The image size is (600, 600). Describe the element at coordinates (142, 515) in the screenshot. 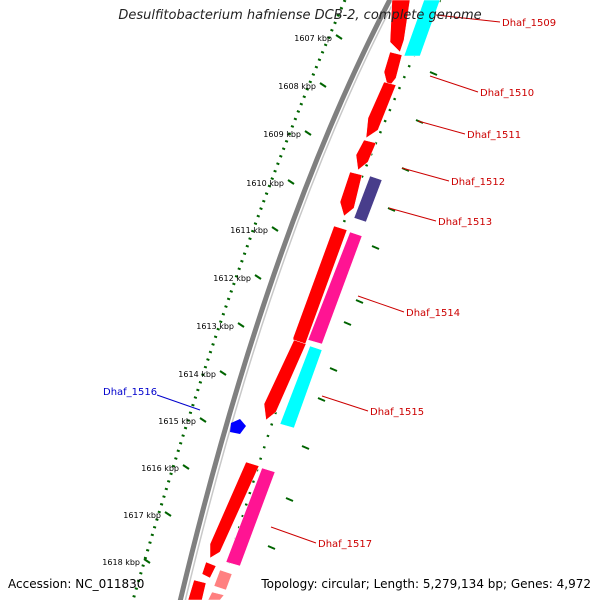

I see `ruler-label: 1617 kbp` at that location.